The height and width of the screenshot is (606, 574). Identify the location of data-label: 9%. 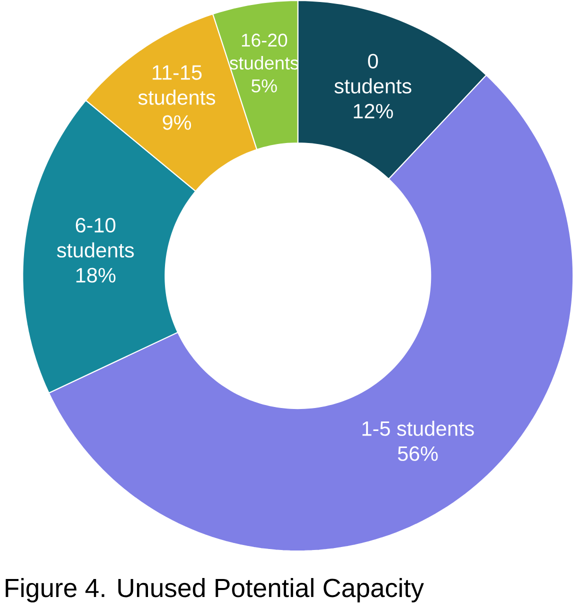
(177, 122).